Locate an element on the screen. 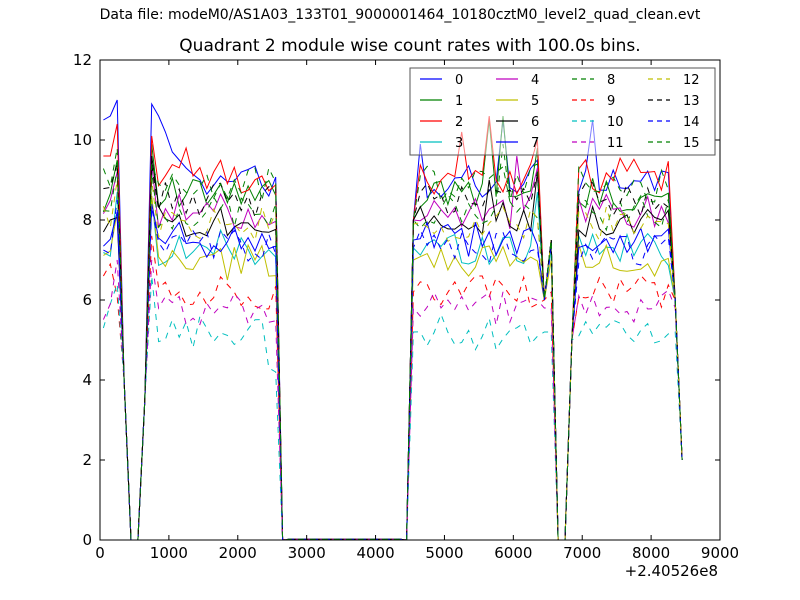 This screenshot has width=800, height=600. x-tick-label: 1000 is located at coordinates (169, 553).